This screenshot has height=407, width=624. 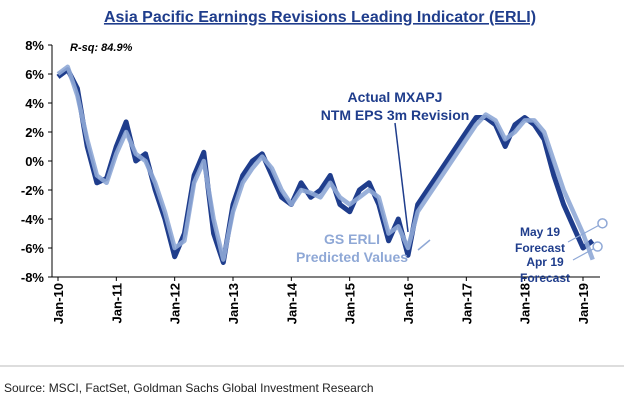 I want to click on series-annotation: Predicted Values, so click(x=352, y=257).